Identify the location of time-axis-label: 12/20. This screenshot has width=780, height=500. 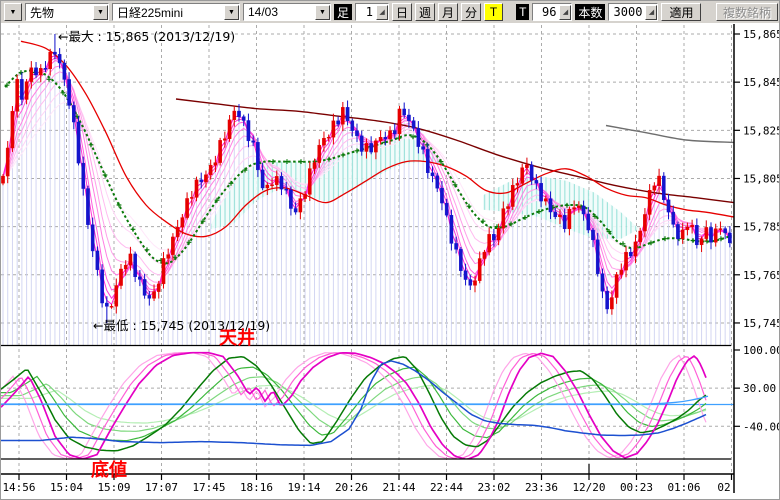
(588, 487).